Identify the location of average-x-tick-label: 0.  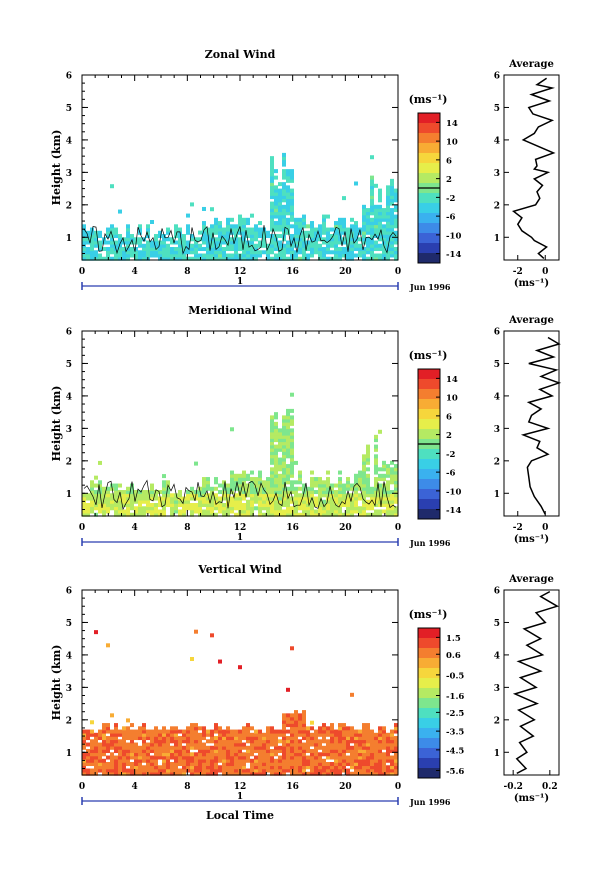
(545, 528).